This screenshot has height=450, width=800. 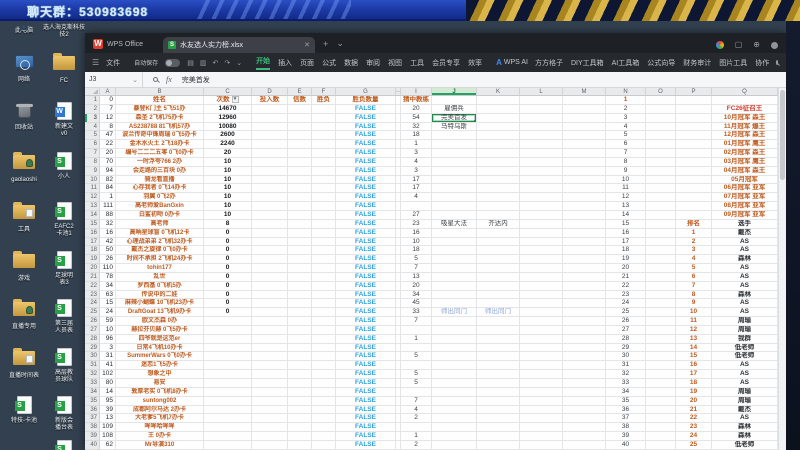 I want to click on cell-H26, so click(x=398, y=321).